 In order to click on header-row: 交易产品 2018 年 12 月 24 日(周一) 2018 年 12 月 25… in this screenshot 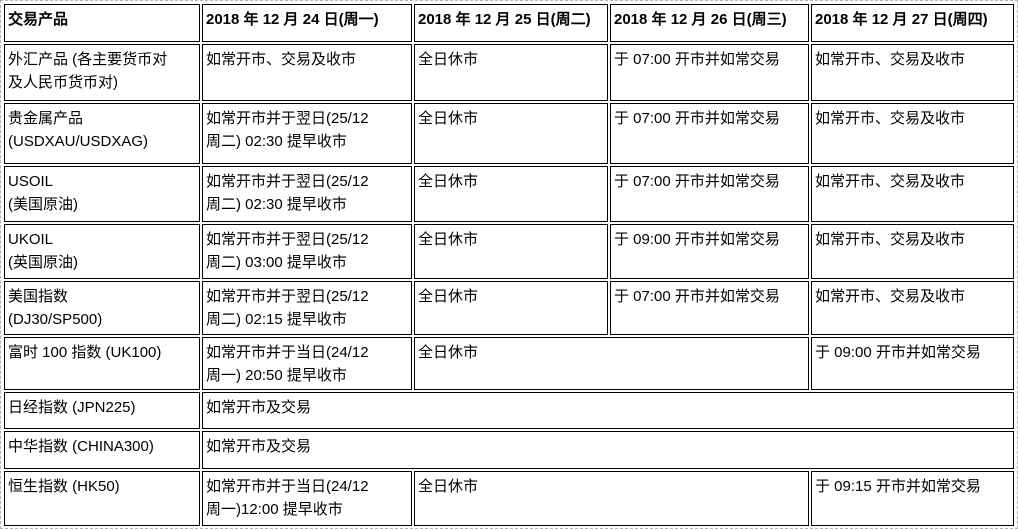, I will do `click(509, 23)`.